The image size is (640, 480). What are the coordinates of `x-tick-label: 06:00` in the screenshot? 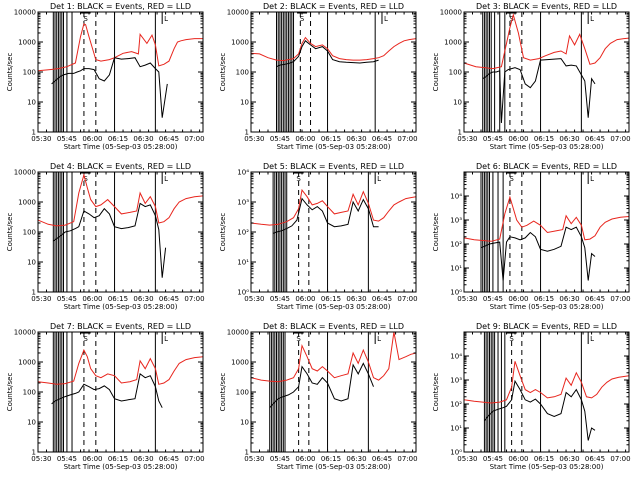 It's located at (305, 299).